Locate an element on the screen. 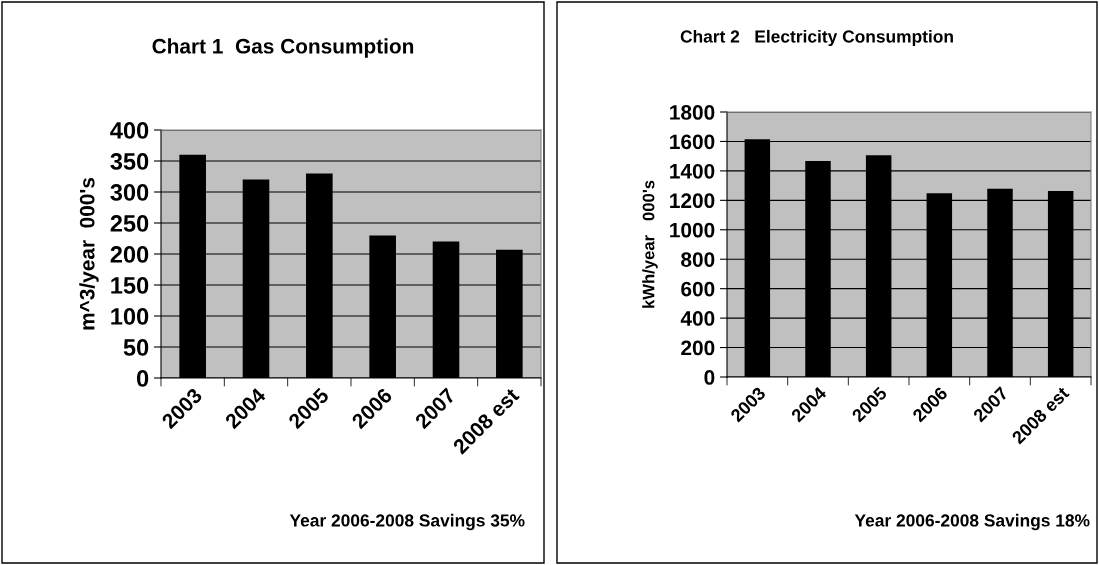  text: Year 2006-2008 Savings 35% is located at coordinates (407, 522).